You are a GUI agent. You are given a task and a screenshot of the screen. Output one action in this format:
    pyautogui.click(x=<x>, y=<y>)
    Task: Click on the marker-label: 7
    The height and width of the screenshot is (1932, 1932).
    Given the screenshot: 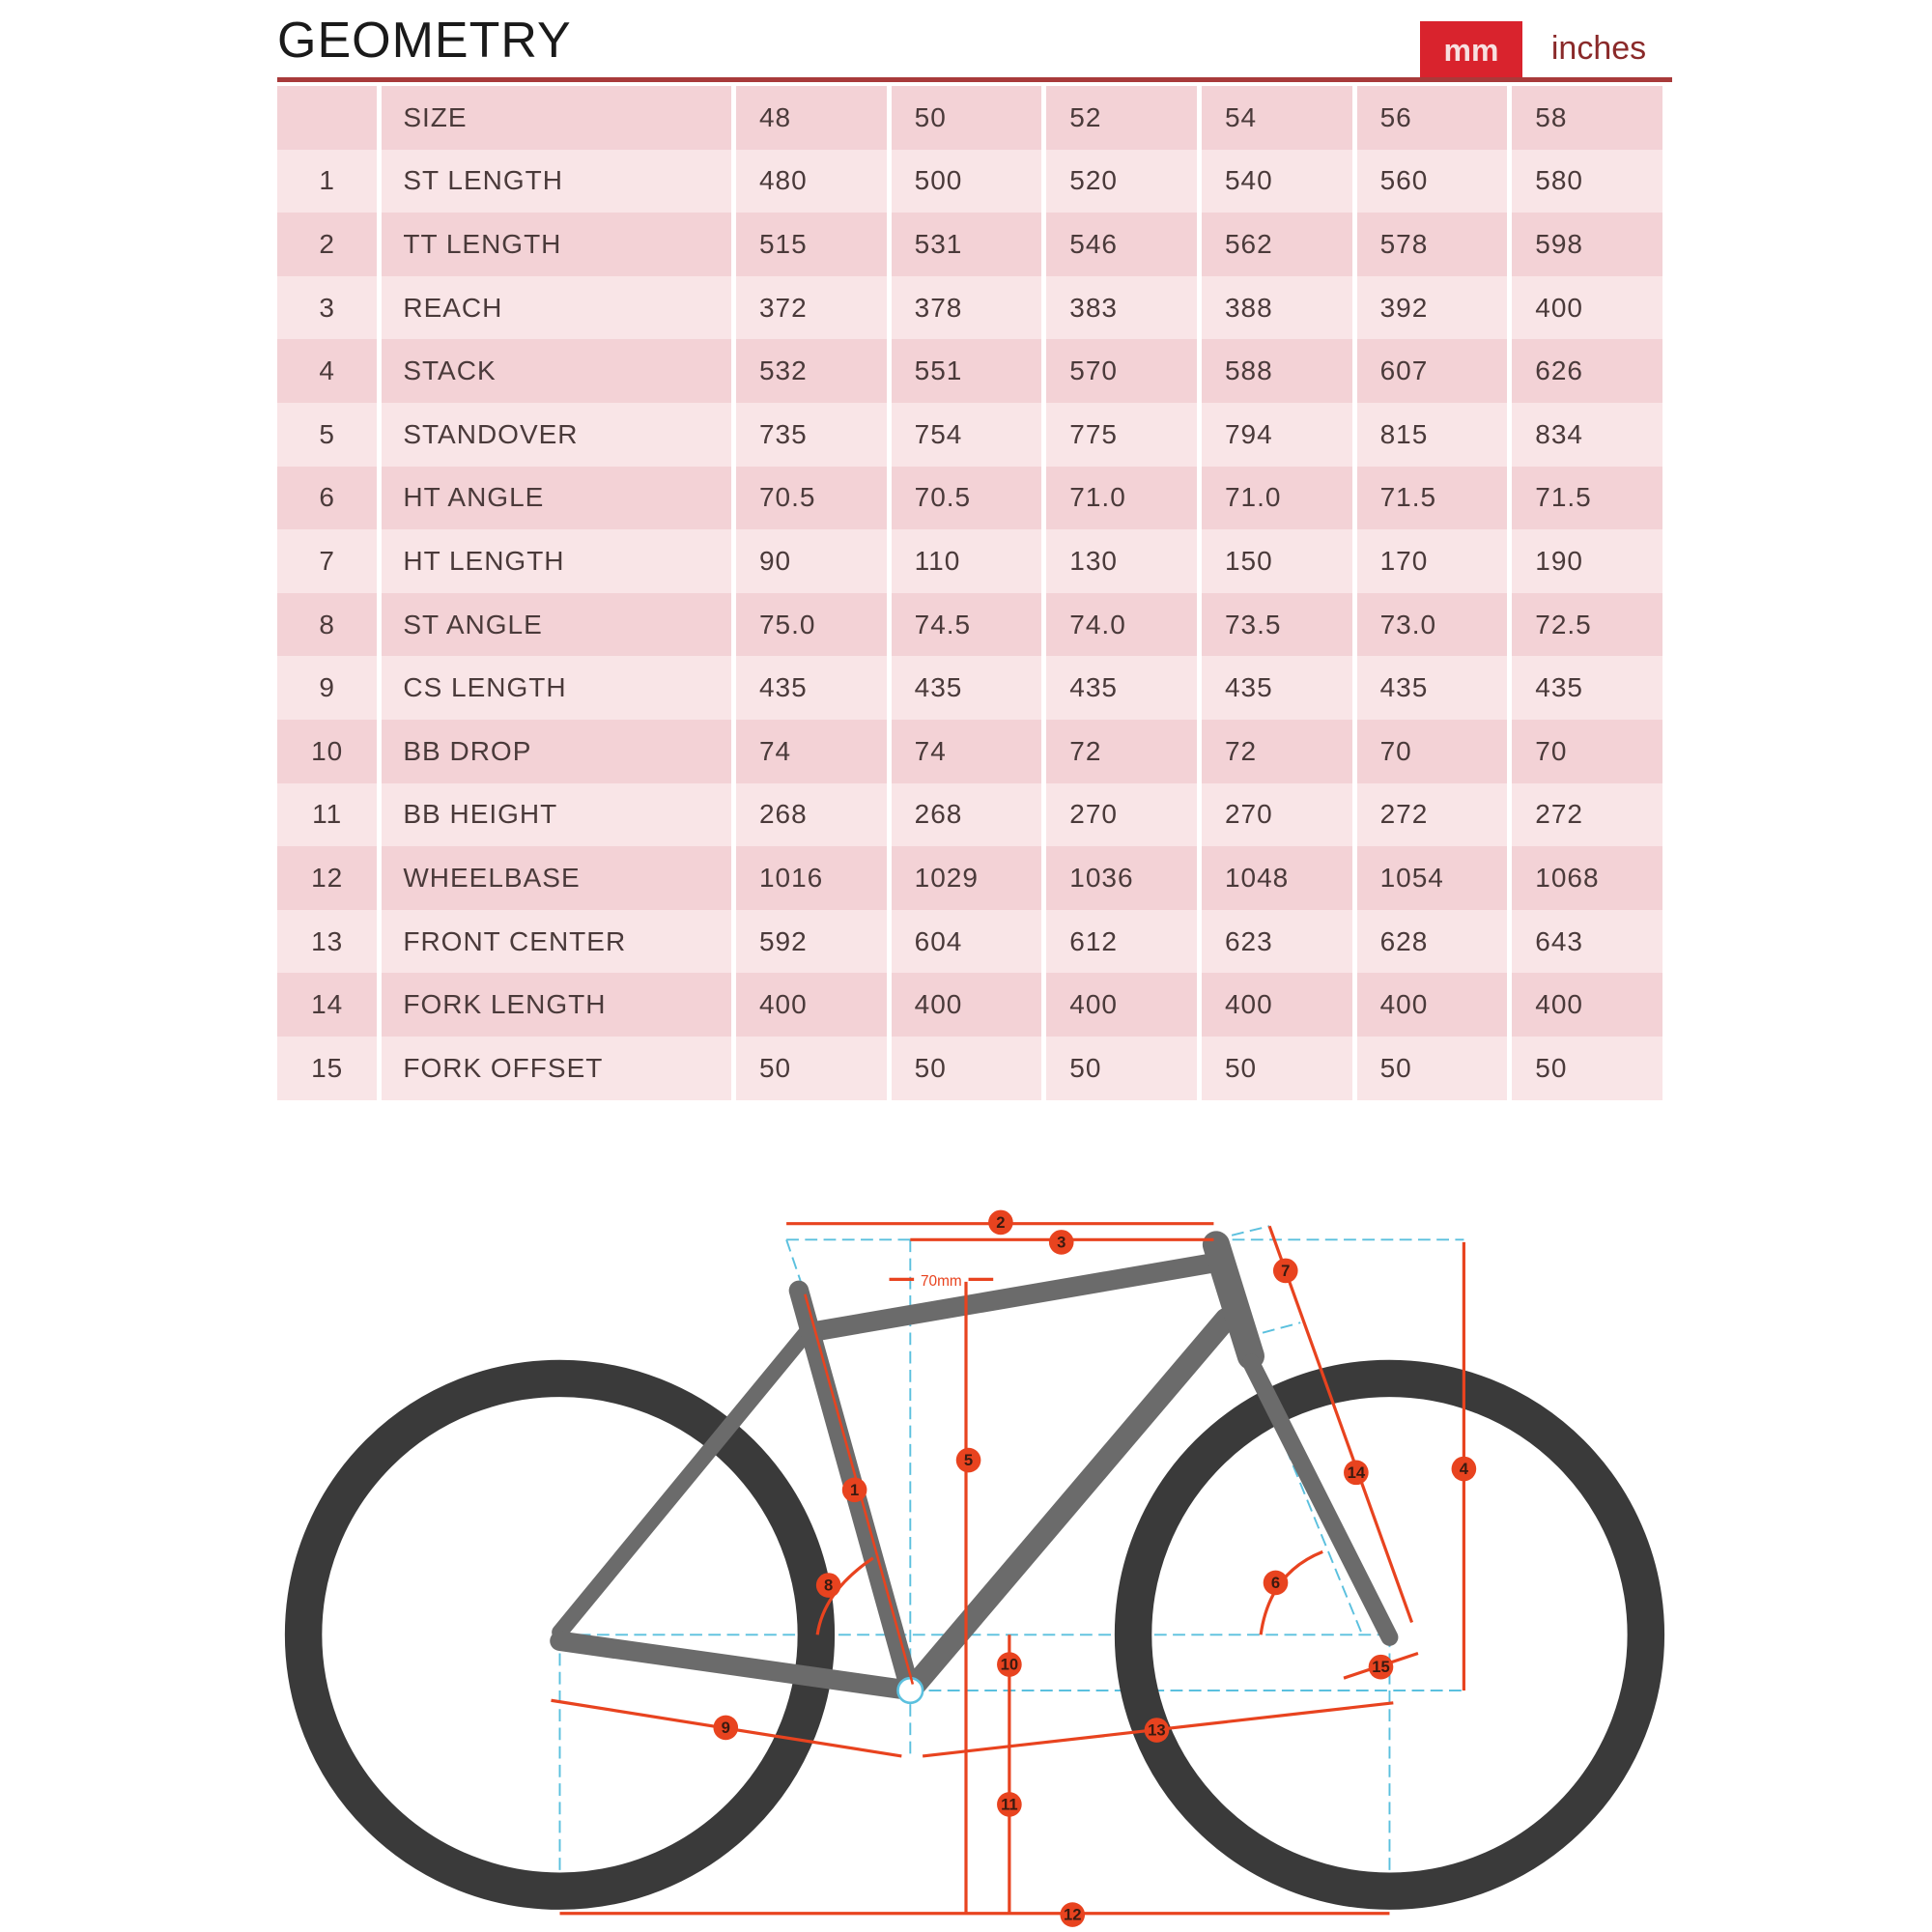 What is the action you would take?
    pyautogui.click(x=1285, y=1271)
    